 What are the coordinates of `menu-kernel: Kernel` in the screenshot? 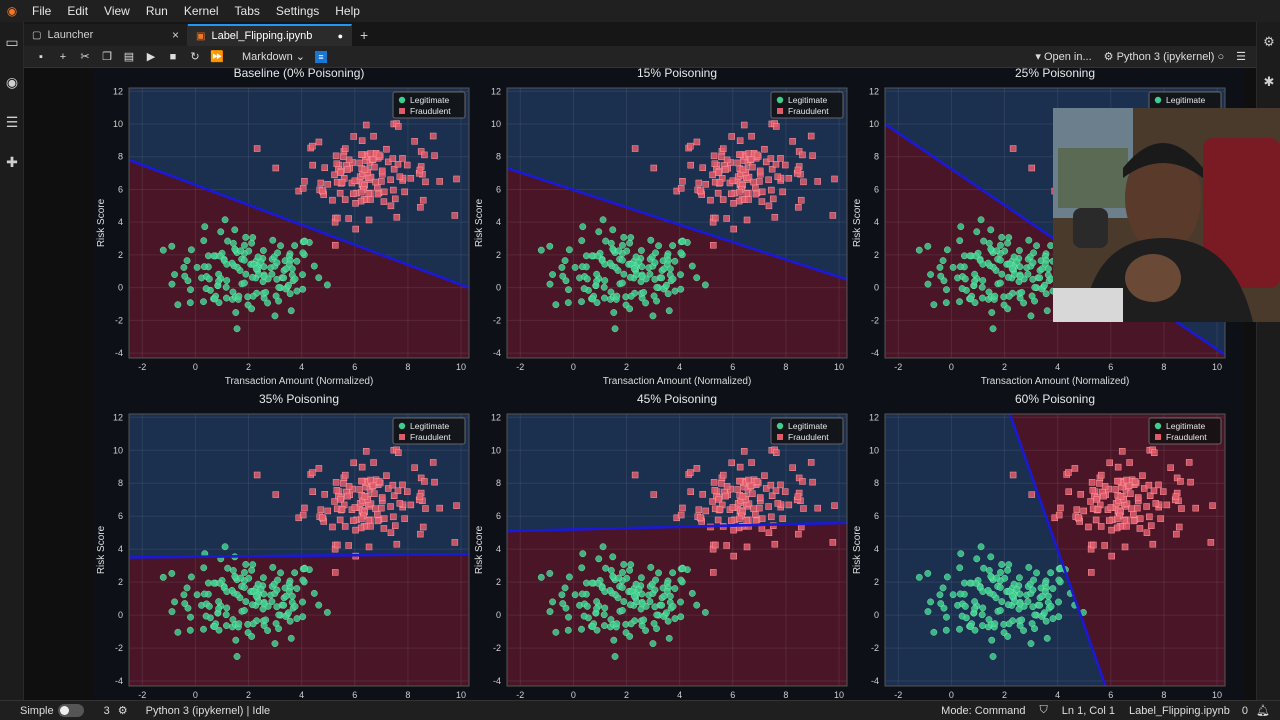 It's located at (201, 11).